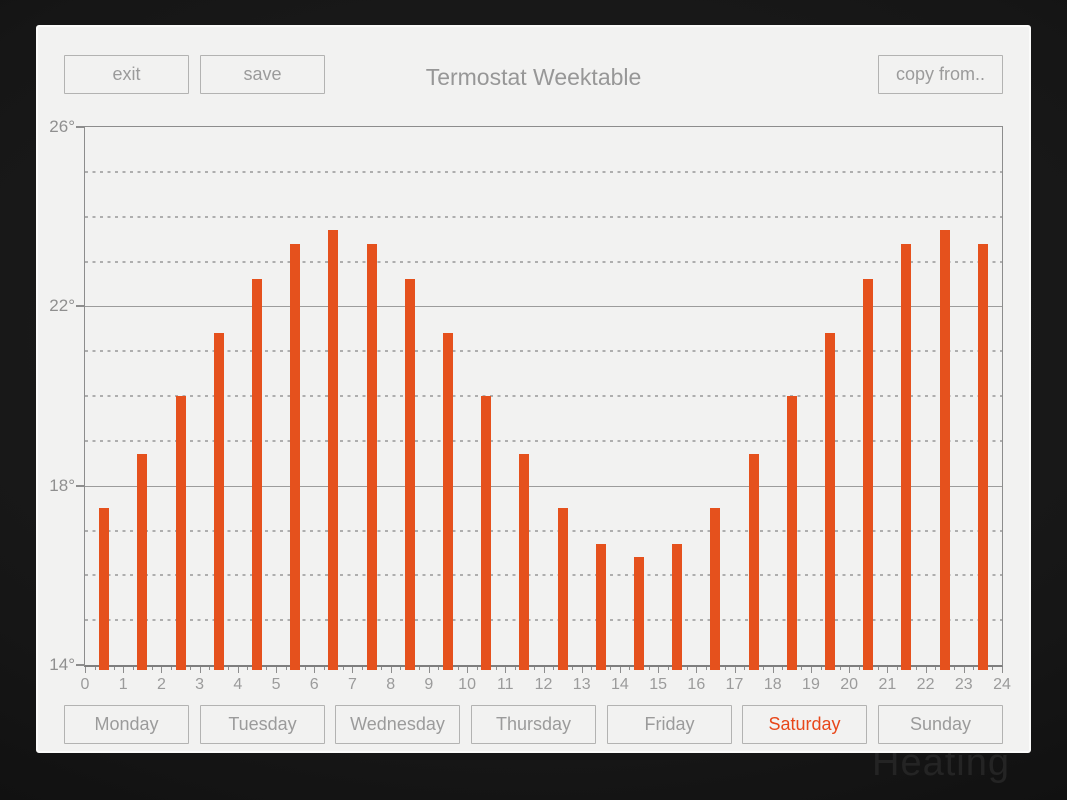 The height and width of the screenshot is (800, 1067). Describe the element at coordinates (620, 684) in the screenshot. I see `x-axis-label-14: 14` at that location.